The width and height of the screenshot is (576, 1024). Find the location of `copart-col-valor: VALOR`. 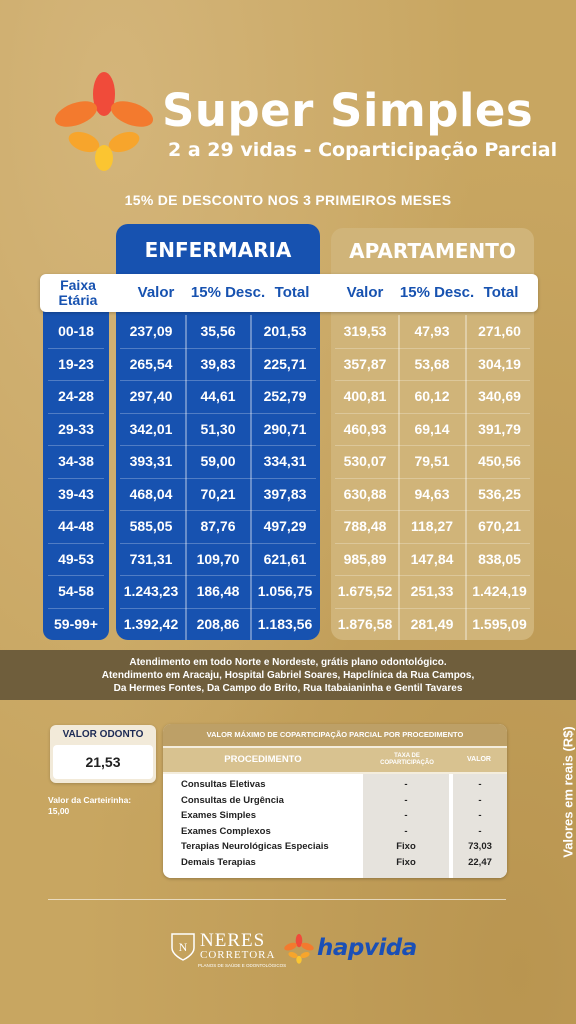

copart-col-valor: VALOR is located at coordinates (479, 759).